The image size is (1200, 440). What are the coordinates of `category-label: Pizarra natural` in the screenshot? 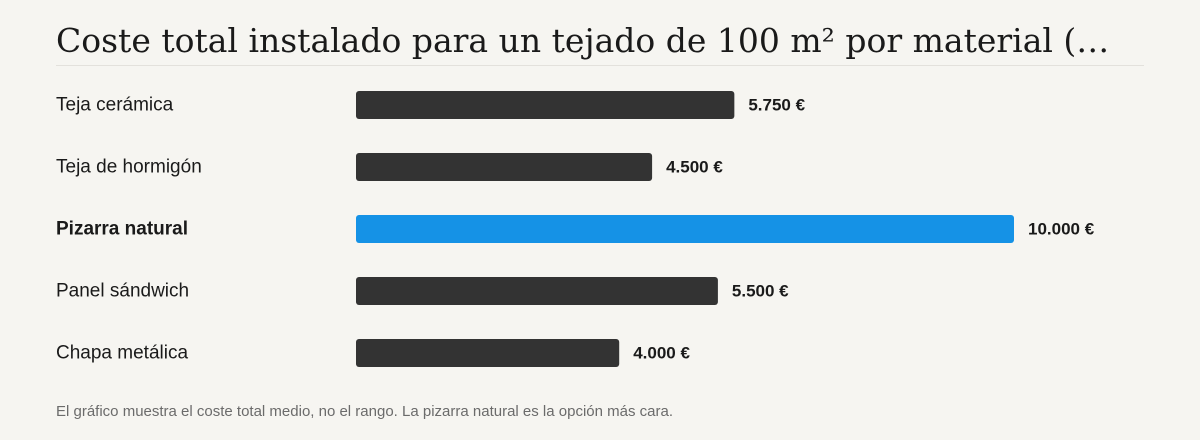 It's located at (122, 229).